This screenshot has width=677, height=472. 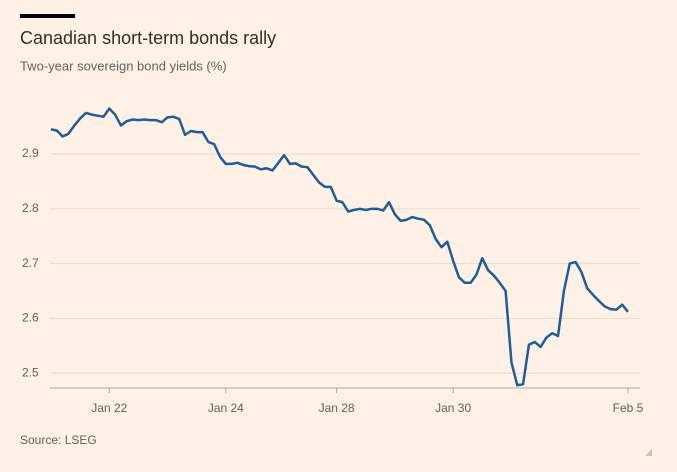 What do you see at coordinates (337, 408) in the screenshot?
I see `x-tick-label: Jan 28` at bounding box center [337, 408].